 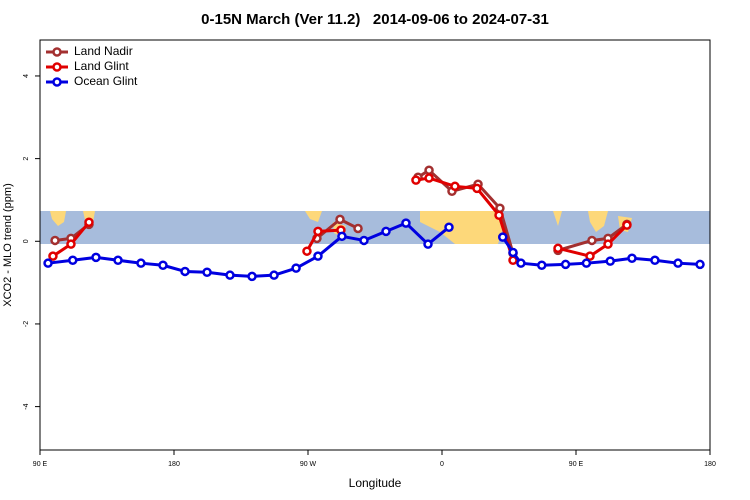 I want to click on y-tick-label: 4, so click(x=26, y=76).